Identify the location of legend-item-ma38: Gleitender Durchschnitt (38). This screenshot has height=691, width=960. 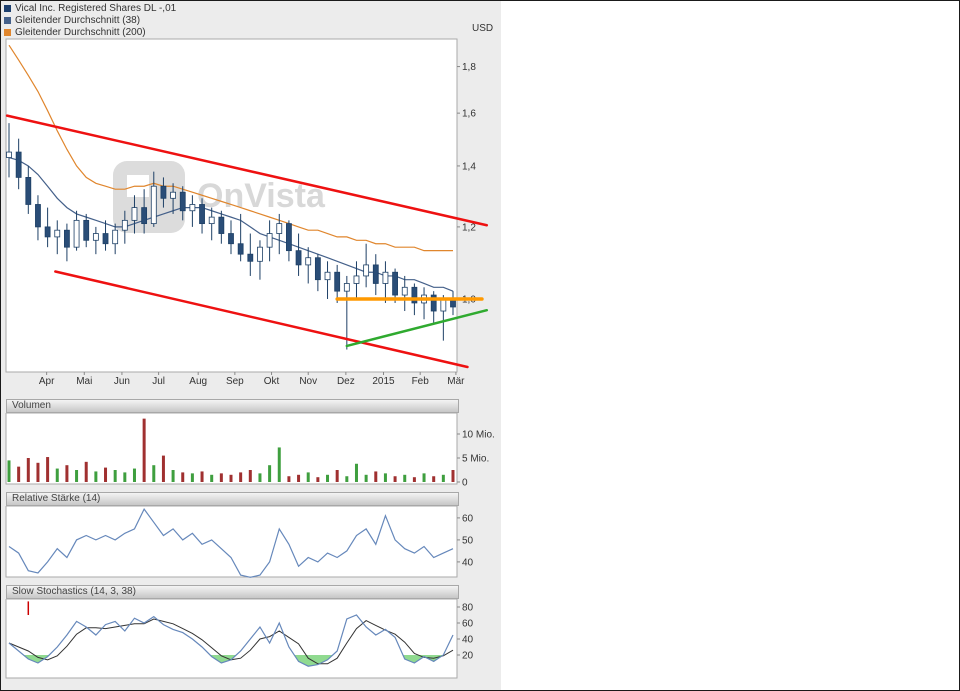
(90, 20).